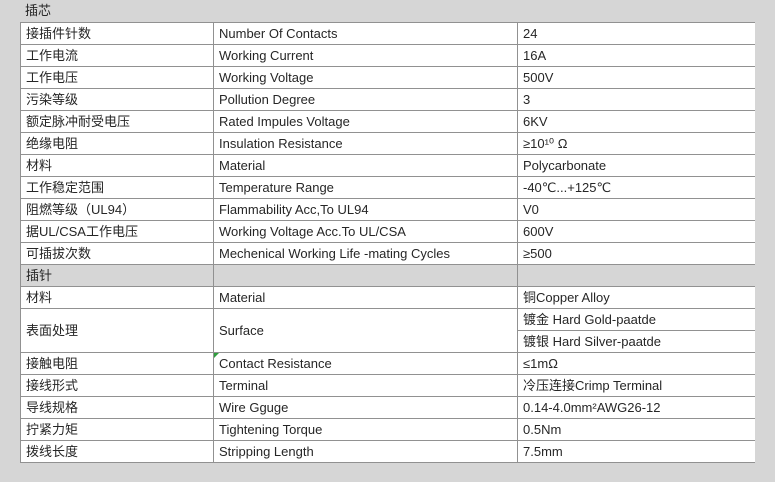 This screenshot has height=482, width=775. Describe the element at coordinates (117, 385) in the screenshot. I see `cell-label-cn: 接线形式` at that location.